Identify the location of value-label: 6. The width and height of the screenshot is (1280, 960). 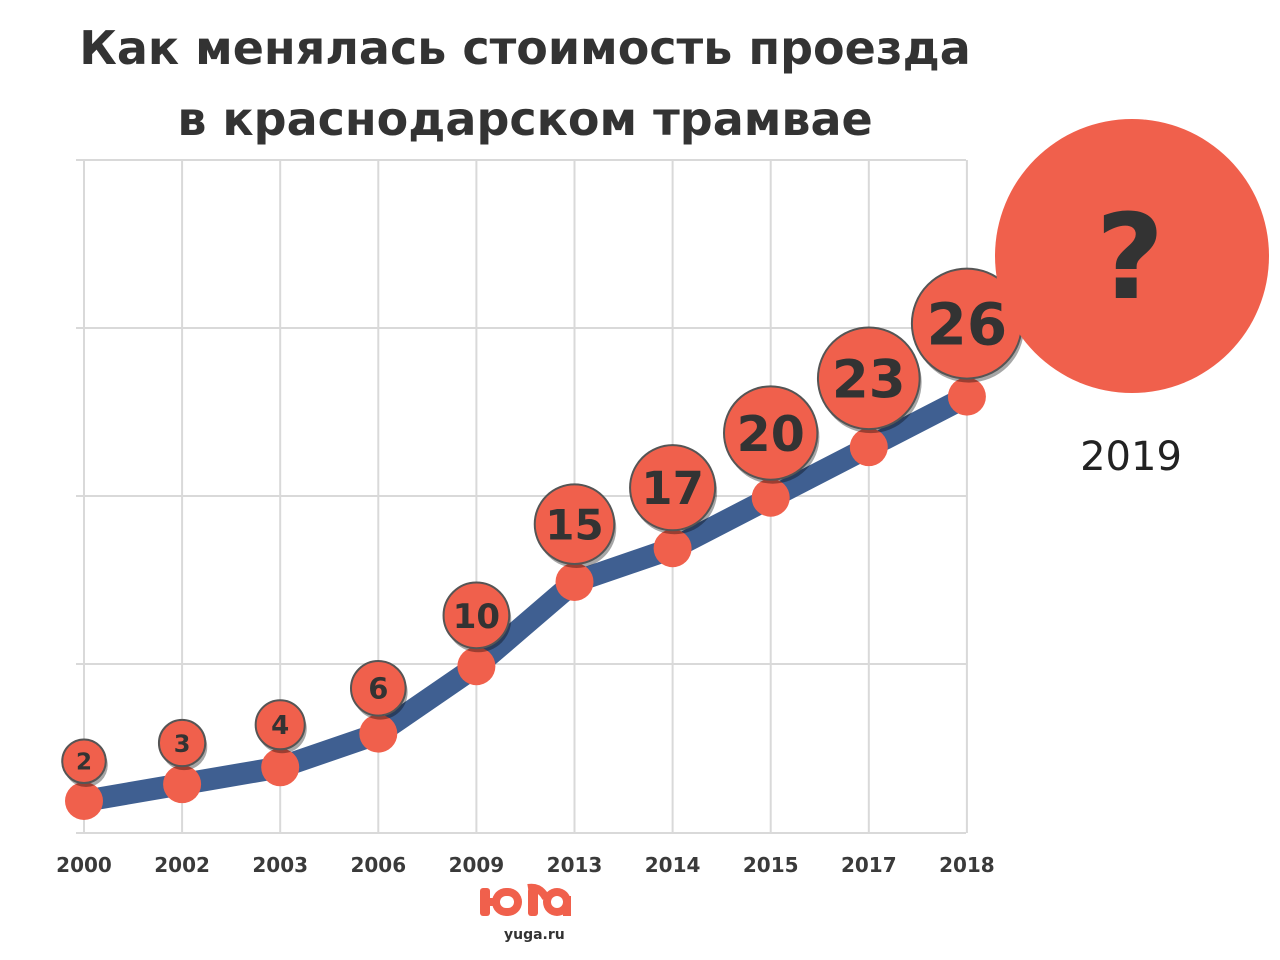
(378, 689).